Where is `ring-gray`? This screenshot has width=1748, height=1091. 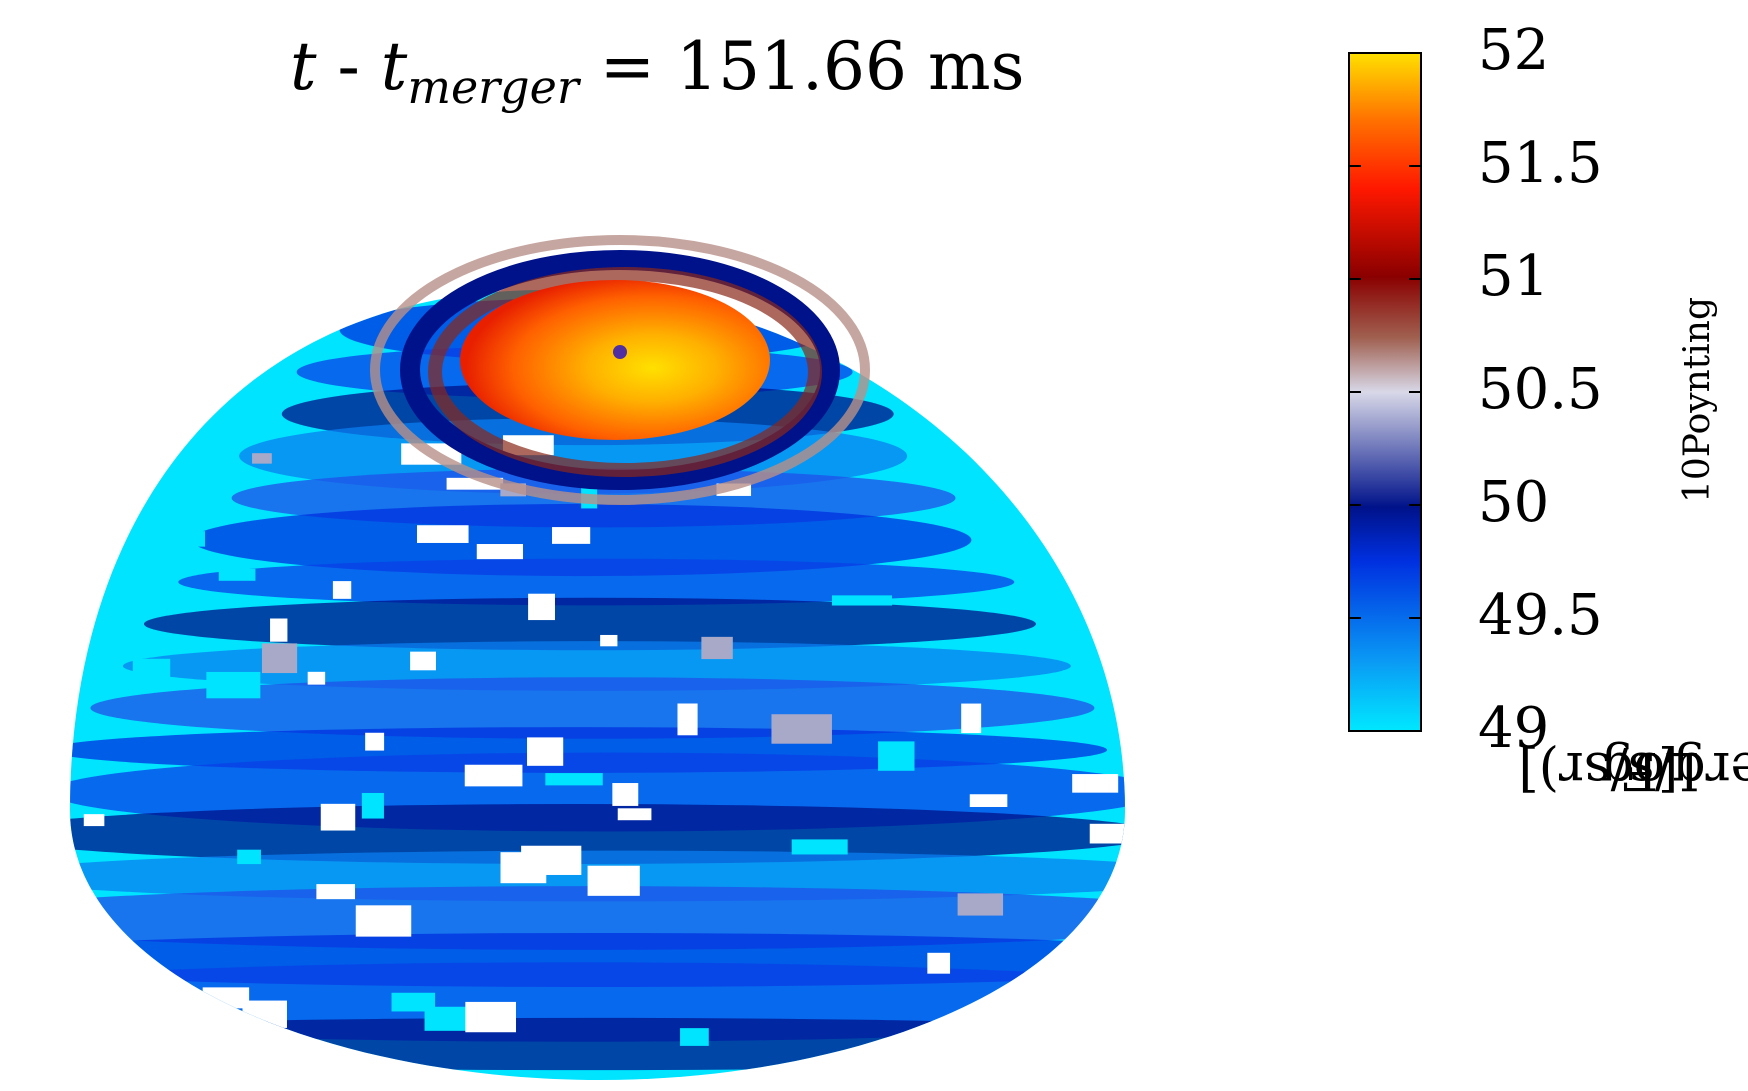 ring-gray is located at coordinates (620, 370).